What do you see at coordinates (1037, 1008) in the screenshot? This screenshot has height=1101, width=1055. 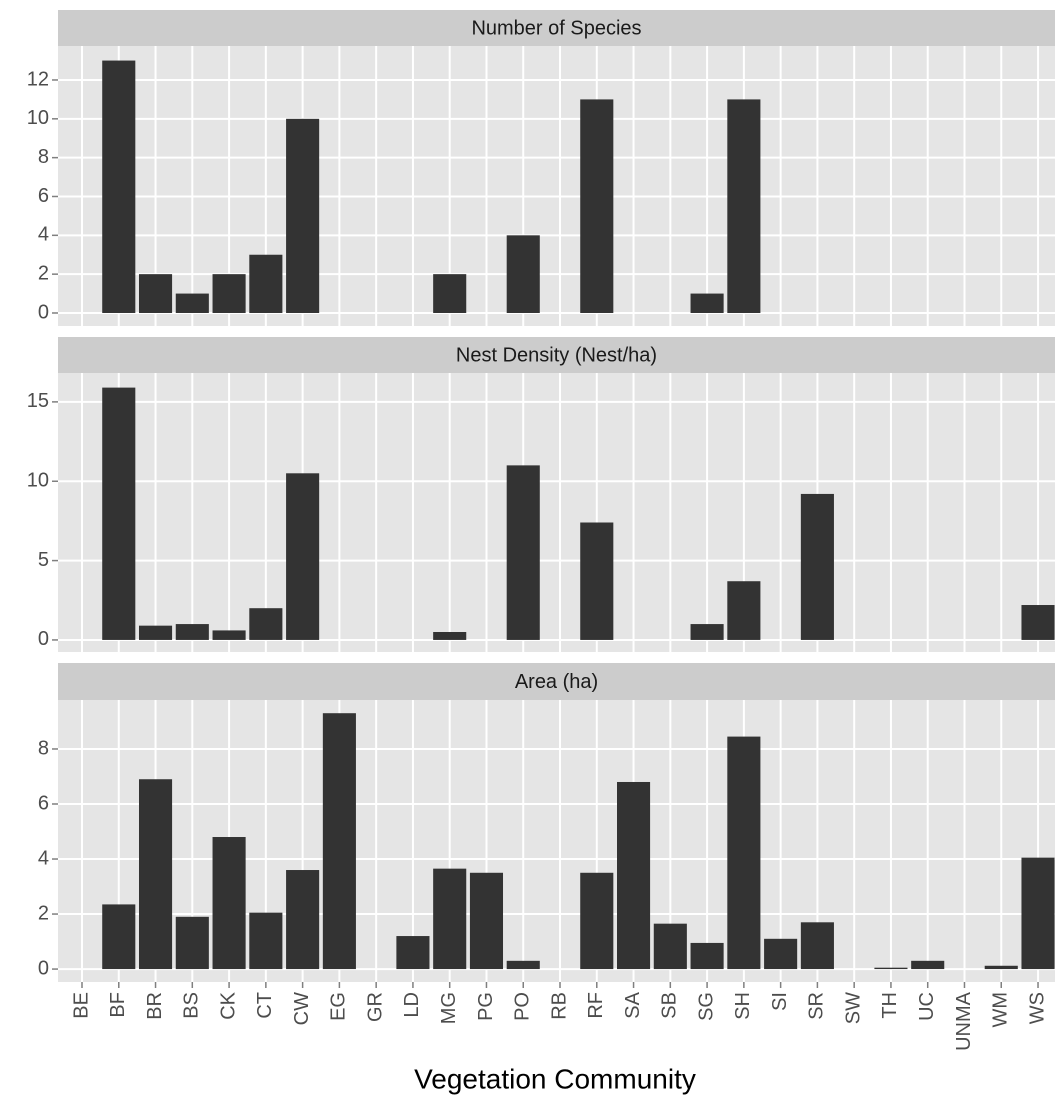 I see `x-tick-label: WS` at bounding box center [1037, 1008].